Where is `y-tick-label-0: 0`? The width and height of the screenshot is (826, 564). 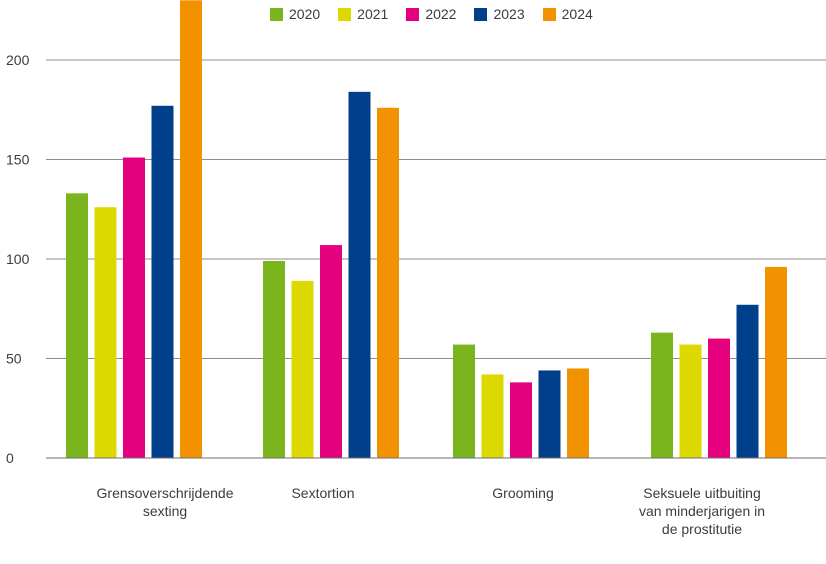 y-tick-label-0: 0 is located at coordinates (10, 458).